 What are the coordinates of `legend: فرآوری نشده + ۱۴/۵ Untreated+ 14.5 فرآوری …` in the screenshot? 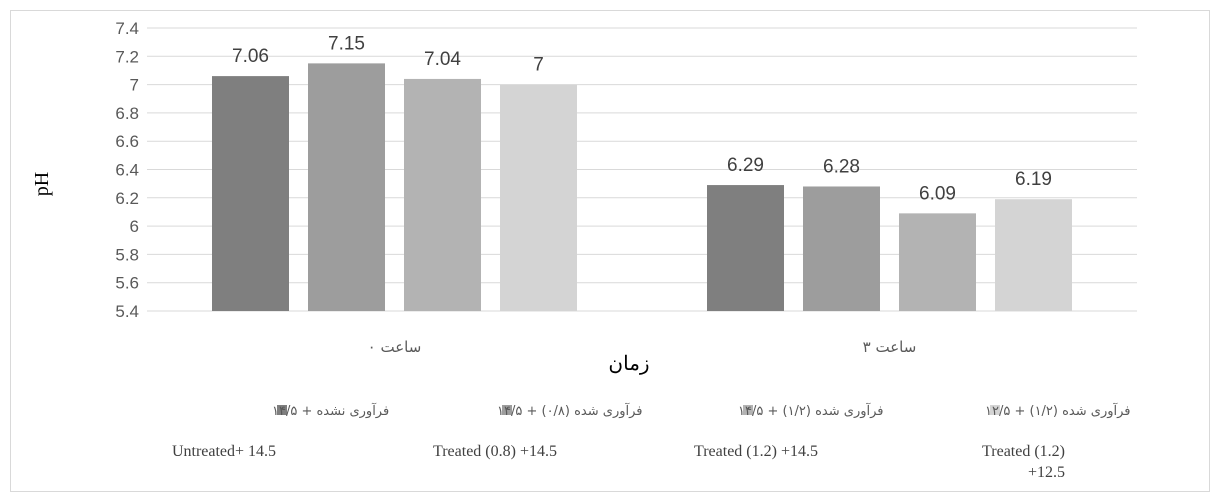 It's located at (651, 441).